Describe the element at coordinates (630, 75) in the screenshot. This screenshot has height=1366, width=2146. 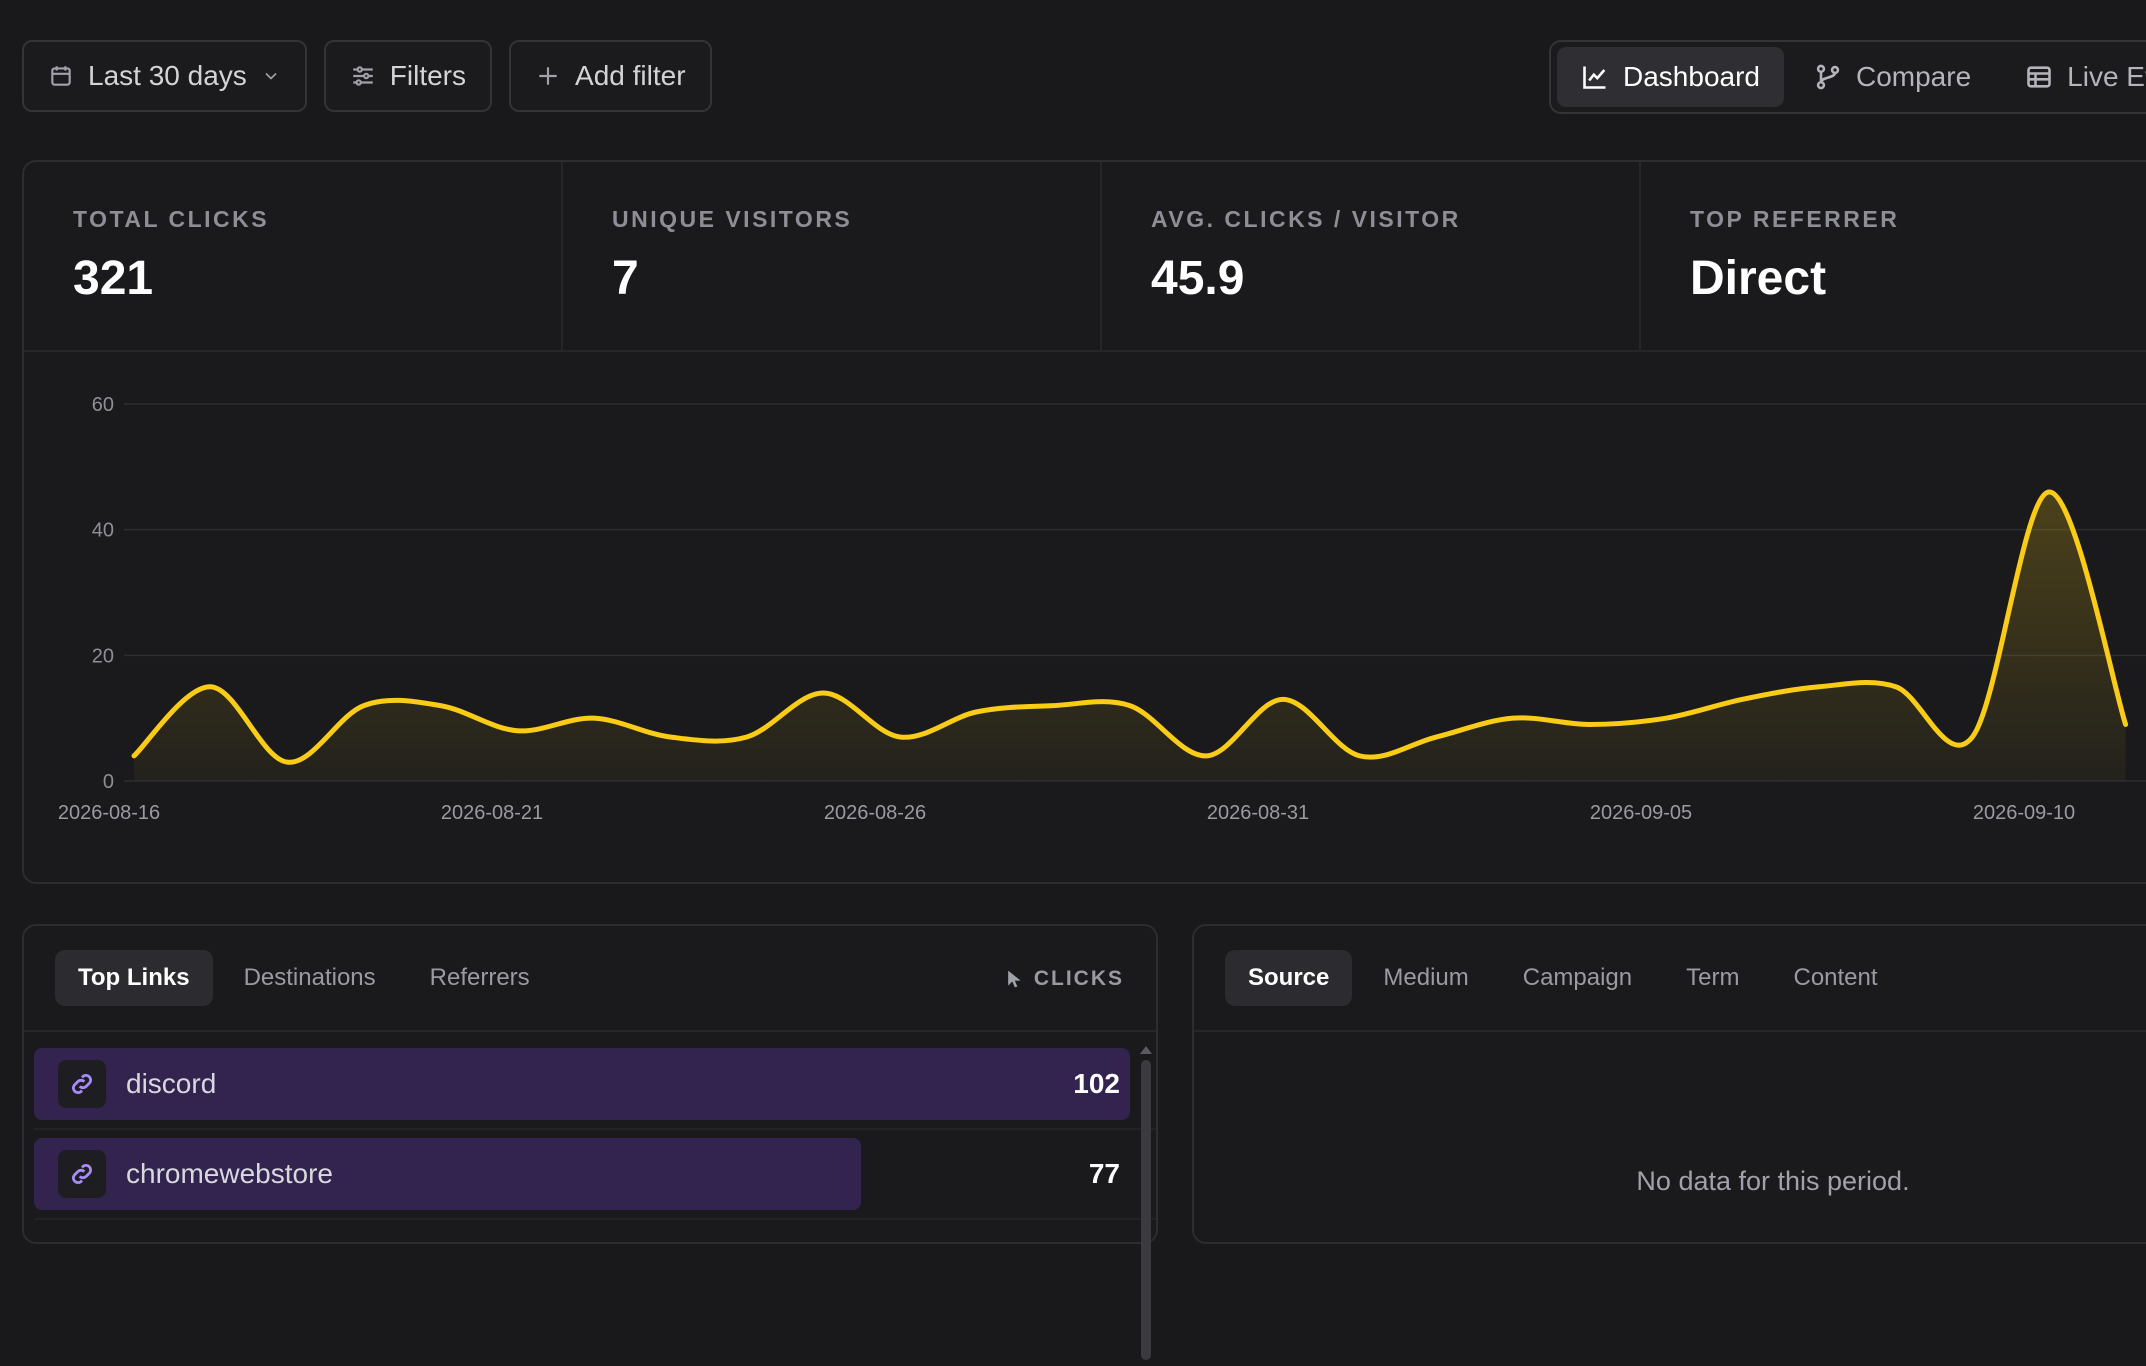
I see `add-filter-label: Add filter` at that location.